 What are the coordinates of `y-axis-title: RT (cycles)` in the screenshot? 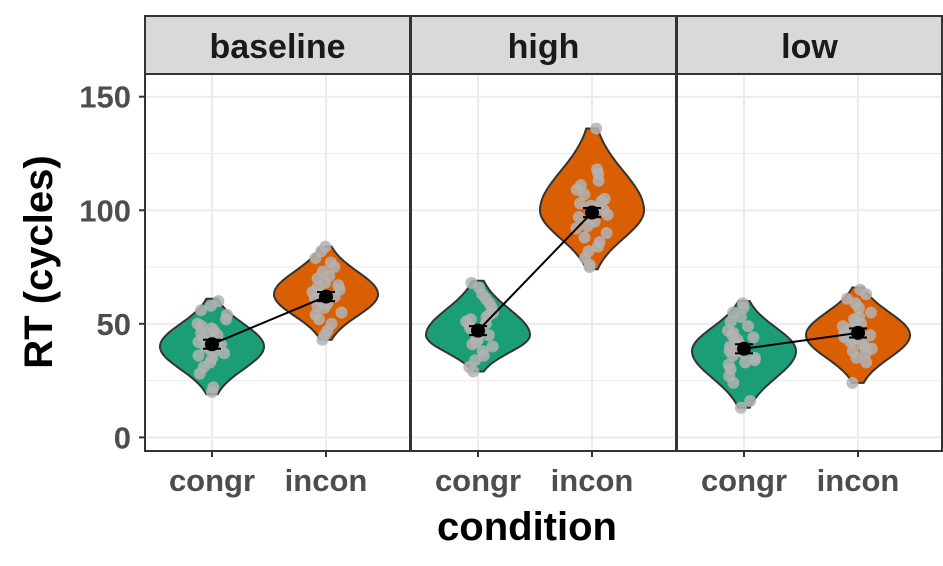 It's located at (39, 261).